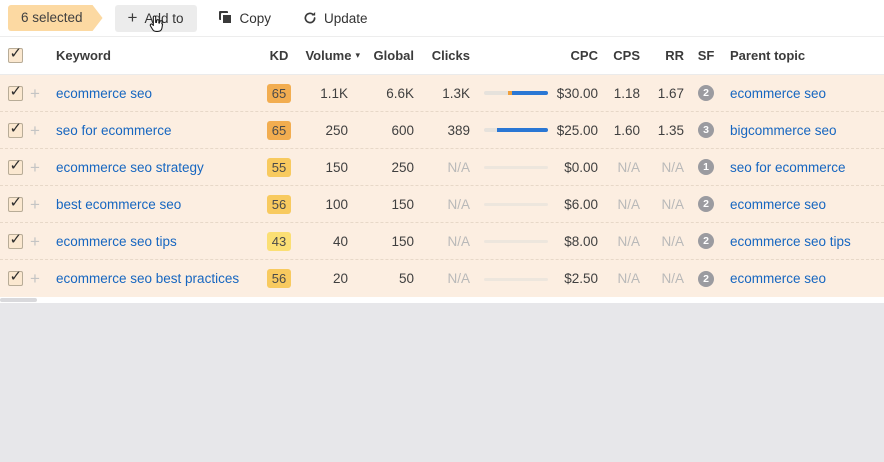 The width and height of the screenshot is (884, 462). I want to click on cpc-value: $2.50, so click(581, 278).